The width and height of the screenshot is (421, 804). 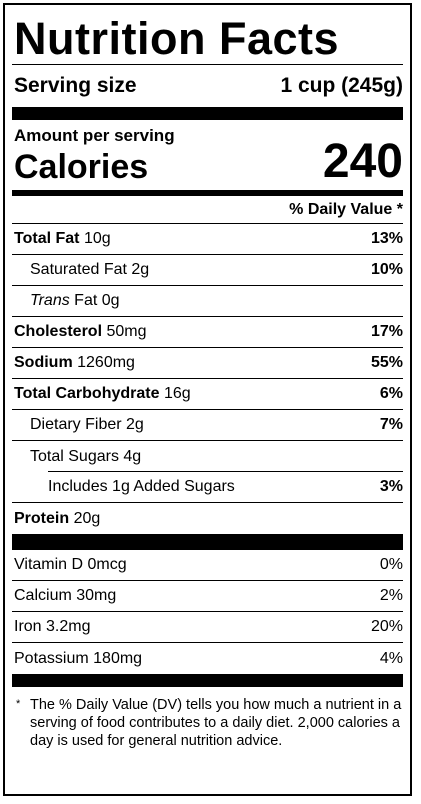 I want to click on nutrient-name: Protein 20g, so click(x=57, y=518).